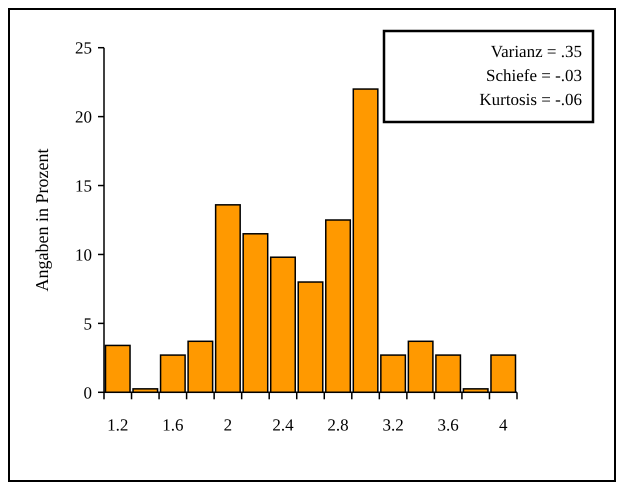 This screenshot has height=489, width=617. I want to click on y-tick-label: 15, so click(83, 186).